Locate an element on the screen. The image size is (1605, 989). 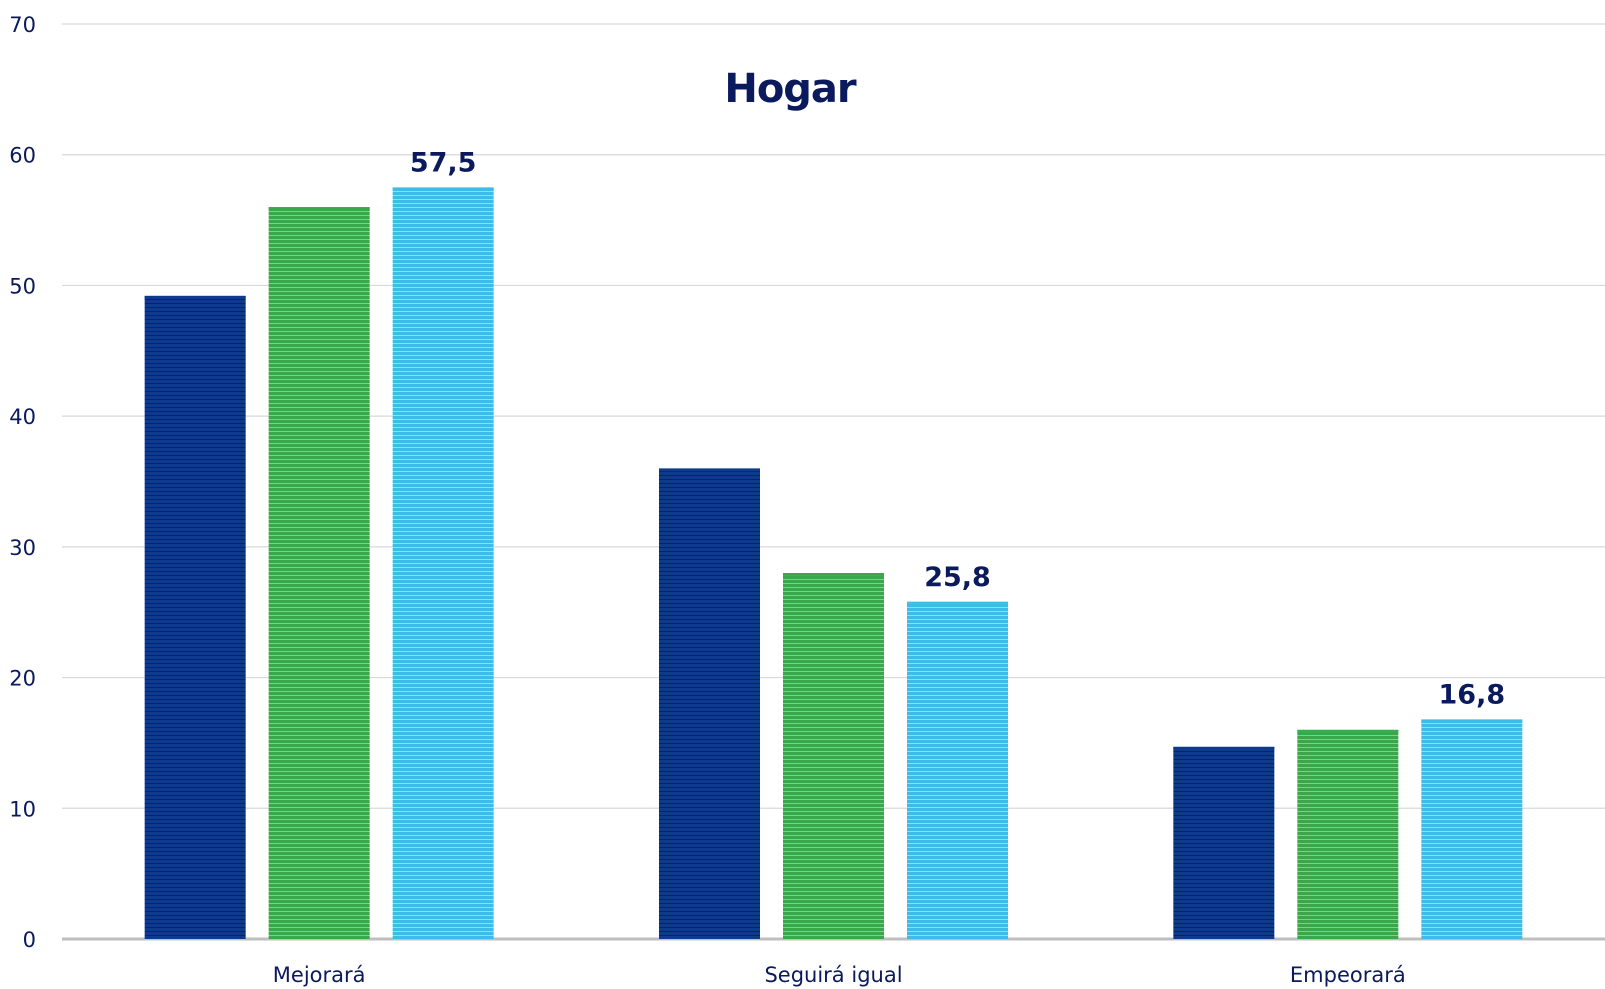
data-label: 25,8 is located at coordinates (957, 577).